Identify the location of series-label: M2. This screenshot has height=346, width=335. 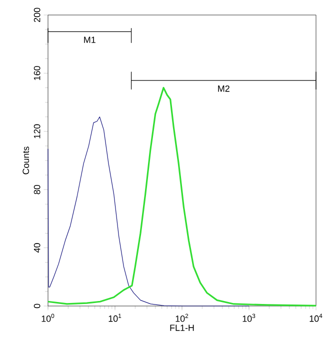
(224, 88).